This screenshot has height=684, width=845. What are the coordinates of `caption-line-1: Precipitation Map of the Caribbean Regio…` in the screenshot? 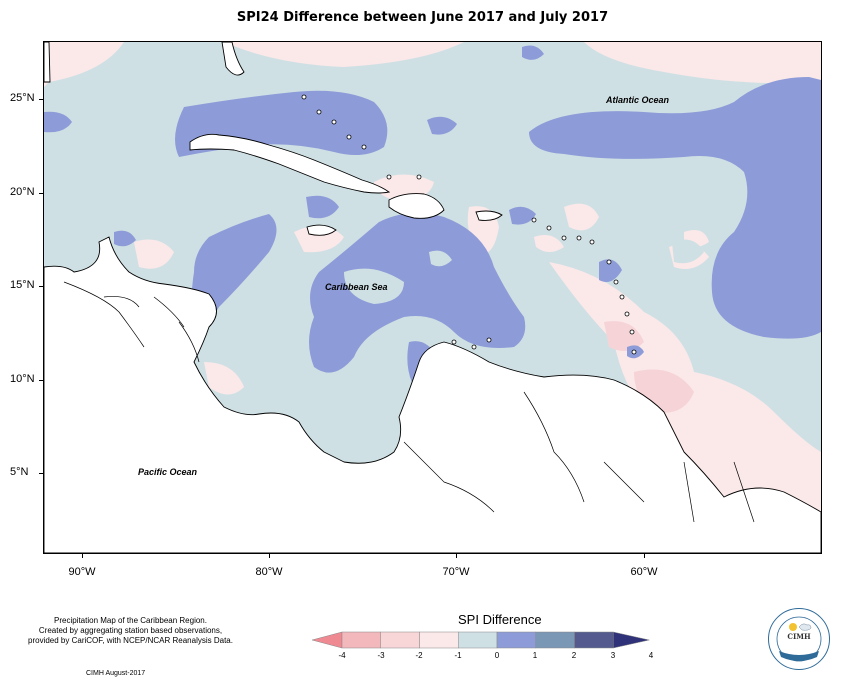 It's located at (130, 620).